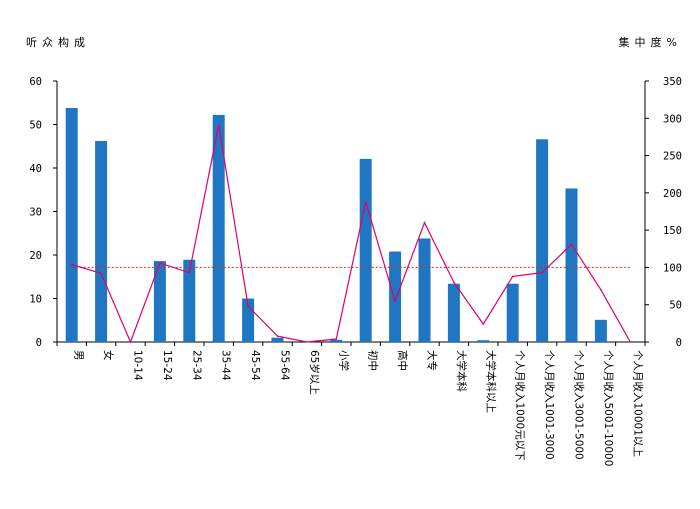 The width and height of the screenshot is (700, 509). I want to click on left-tick-label: 40, so click(35, 169).